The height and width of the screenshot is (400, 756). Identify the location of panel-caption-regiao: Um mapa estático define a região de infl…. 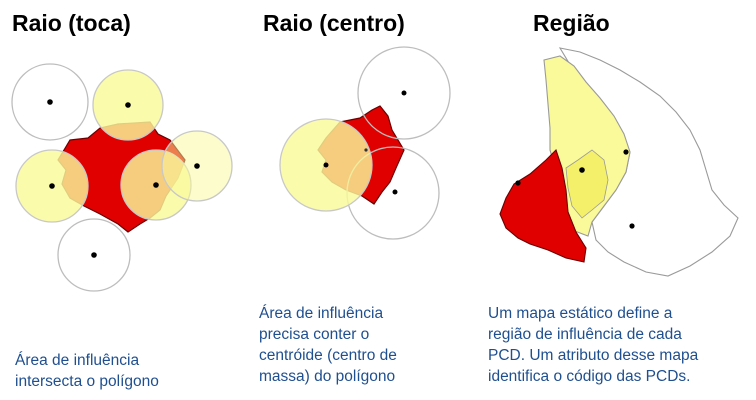
(593, 345).